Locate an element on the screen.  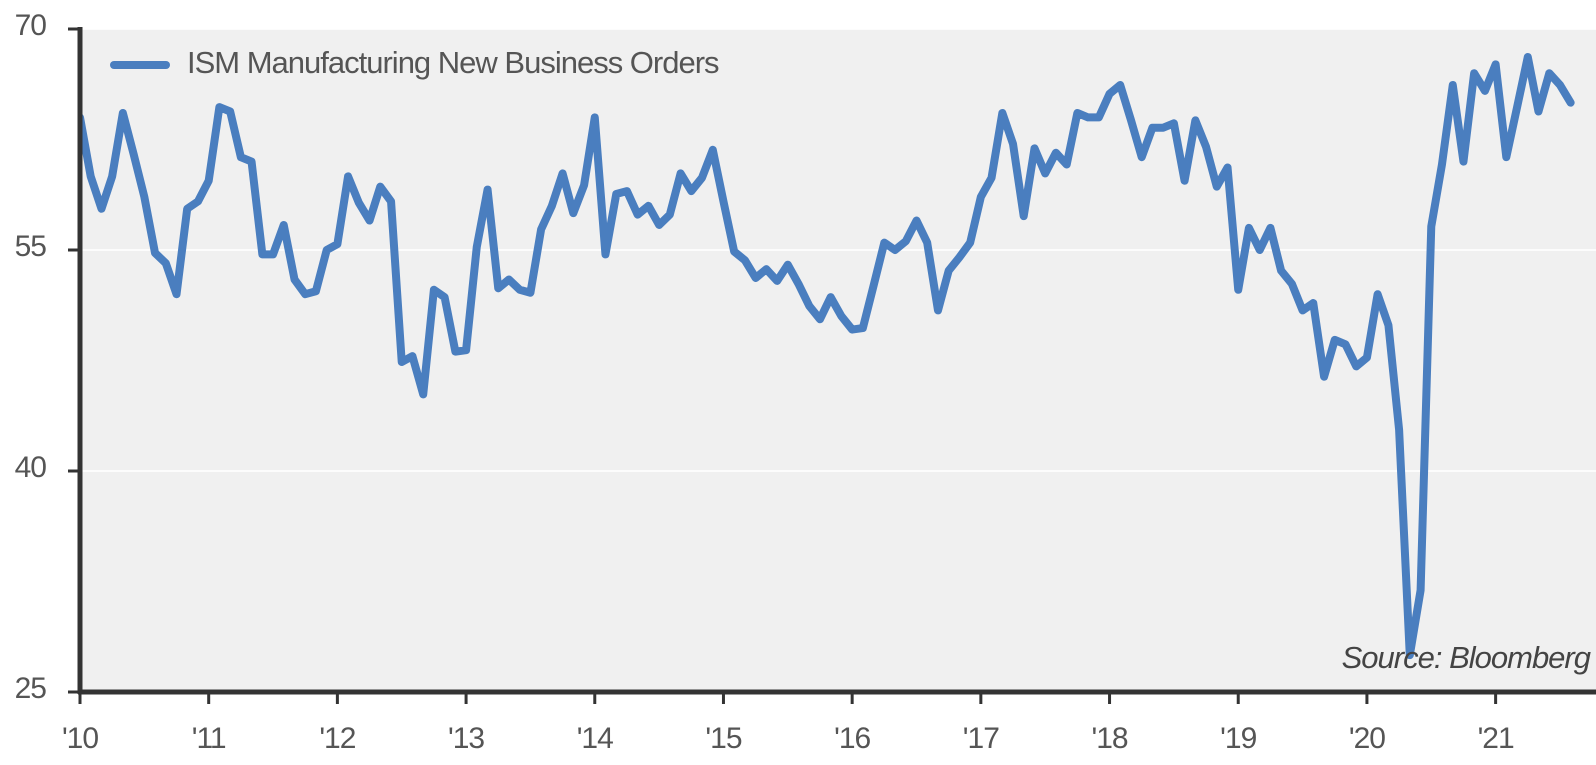
legend: ISM Manufacturing New Business Orders is located at coordinates (415, 62).